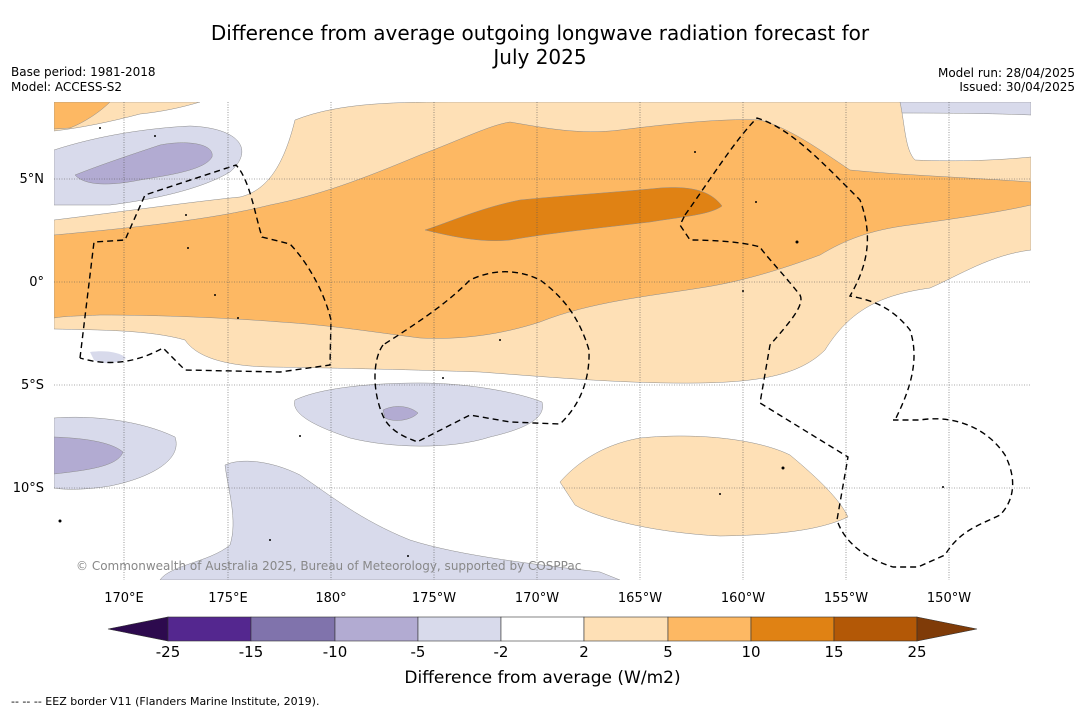 Image resolution: width=1085 pixels, height=713 pixels. What do you see at coordinates (36, 282) in the screenshot?
I see `lat-label-0: 0°` at bounding box center [36, 282].